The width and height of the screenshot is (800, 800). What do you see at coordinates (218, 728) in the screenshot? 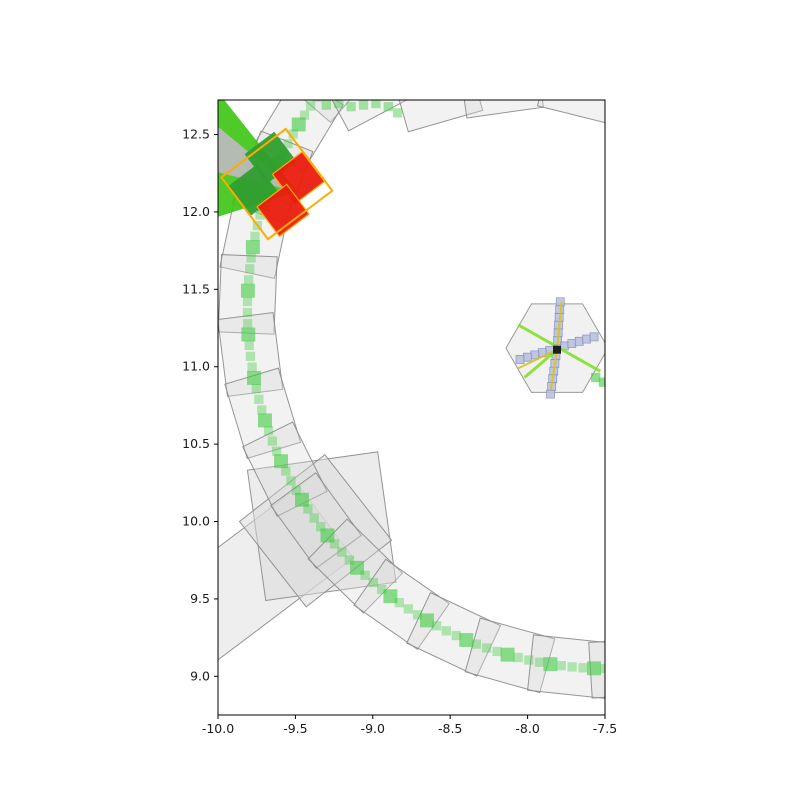
I see `x-tick-label: -10.0` at bounding box center [218, 728].